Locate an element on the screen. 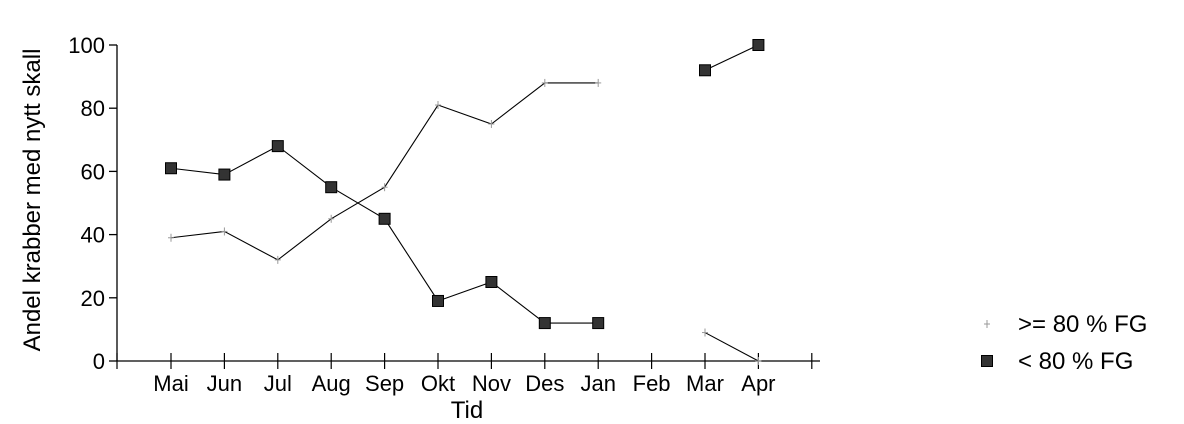 Image resolution: width=1184 pixels, height=424 pixels. legend-label-series-2: < 80 % FG is located at coordinates (1075, 361).